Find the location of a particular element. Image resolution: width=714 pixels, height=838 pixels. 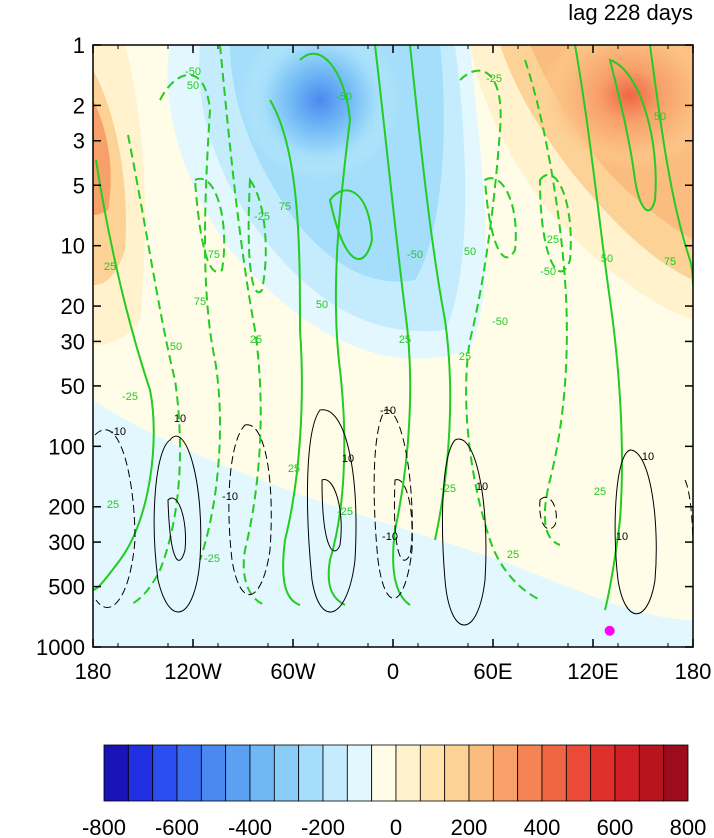

y-tick-label: 500 is located at coordinates (66, 587).